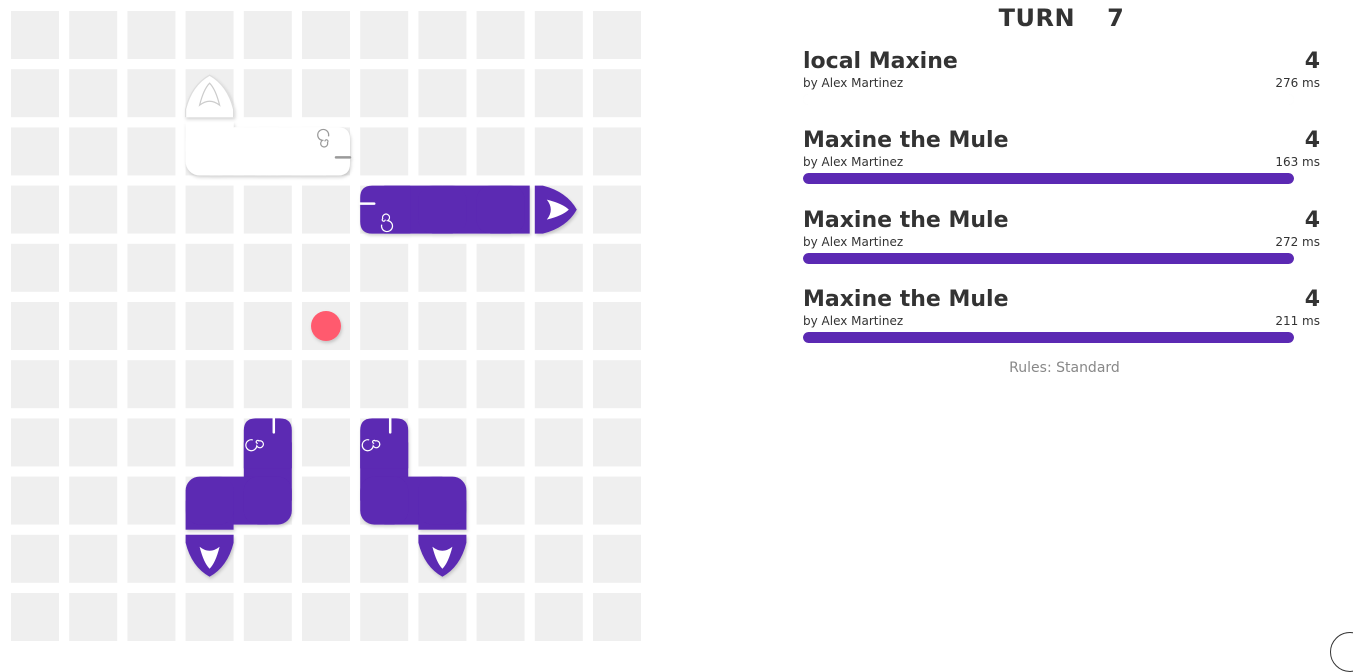  I want to click on snake-latency: 272 ms, so click(1297, 242).